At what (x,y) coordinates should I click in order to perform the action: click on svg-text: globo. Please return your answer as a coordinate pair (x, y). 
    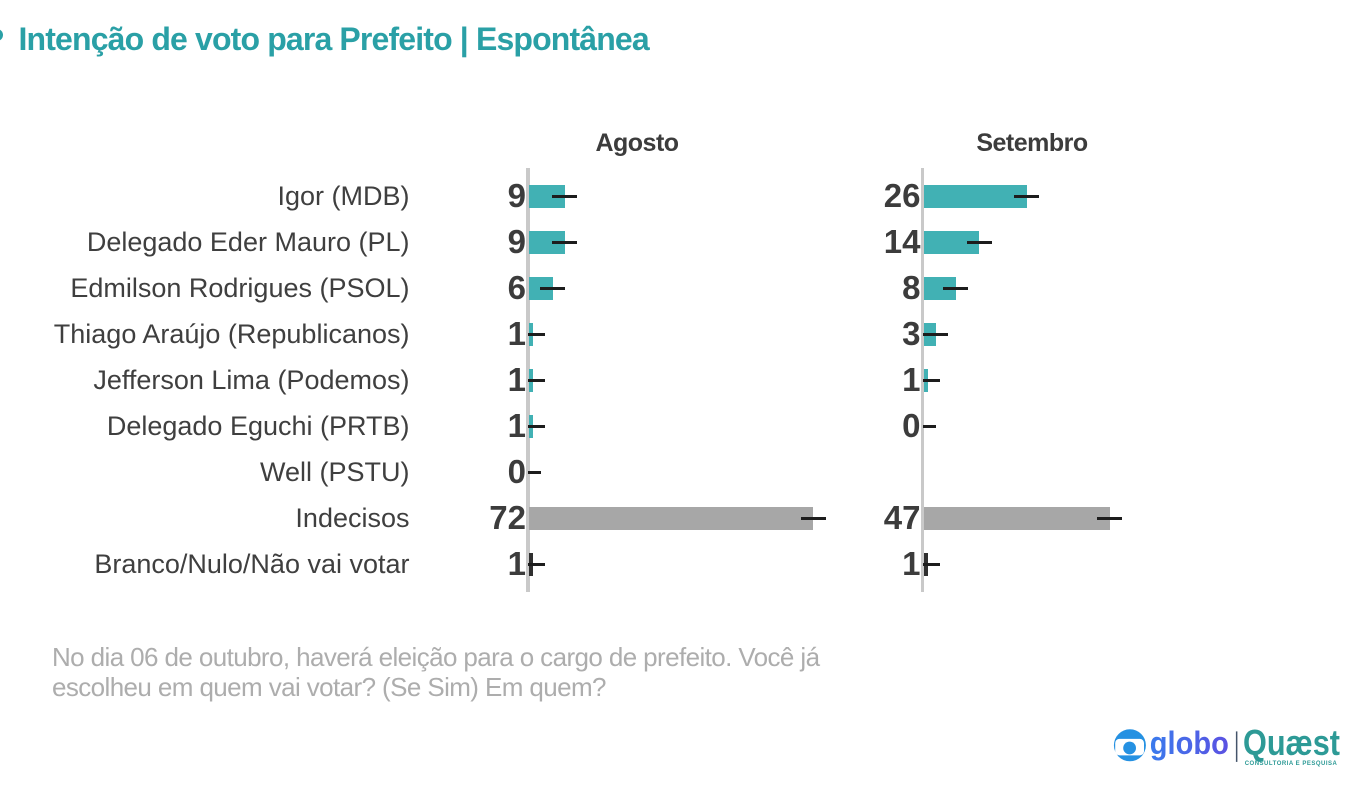
    Looking at the image, I should click on (1189, 743).